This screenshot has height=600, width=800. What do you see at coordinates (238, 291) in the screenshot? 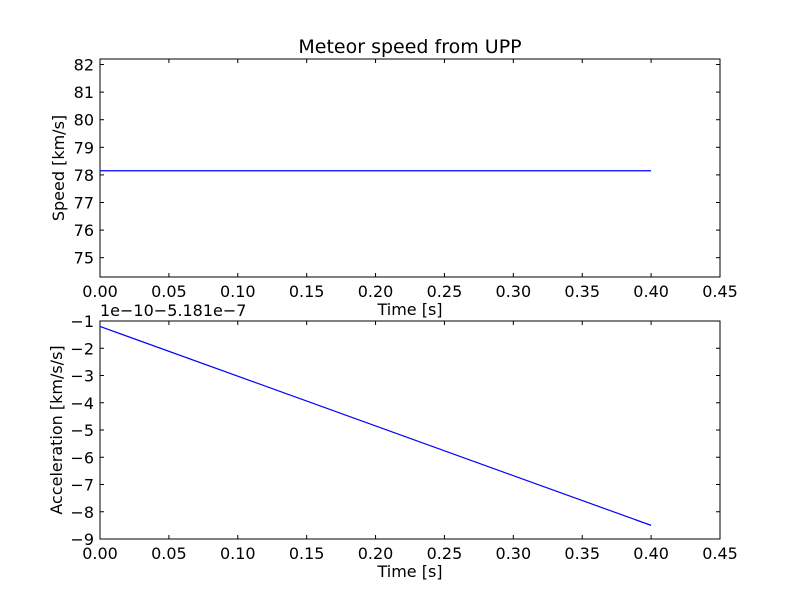
I see `speed-x-tick-label: 0.10` at bounding box center [238, 291].